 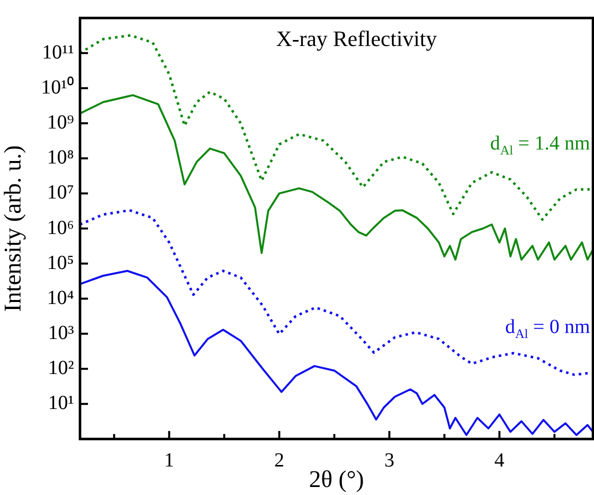 I want to click on x-tick-label: 2, so click(x=279, y=460).